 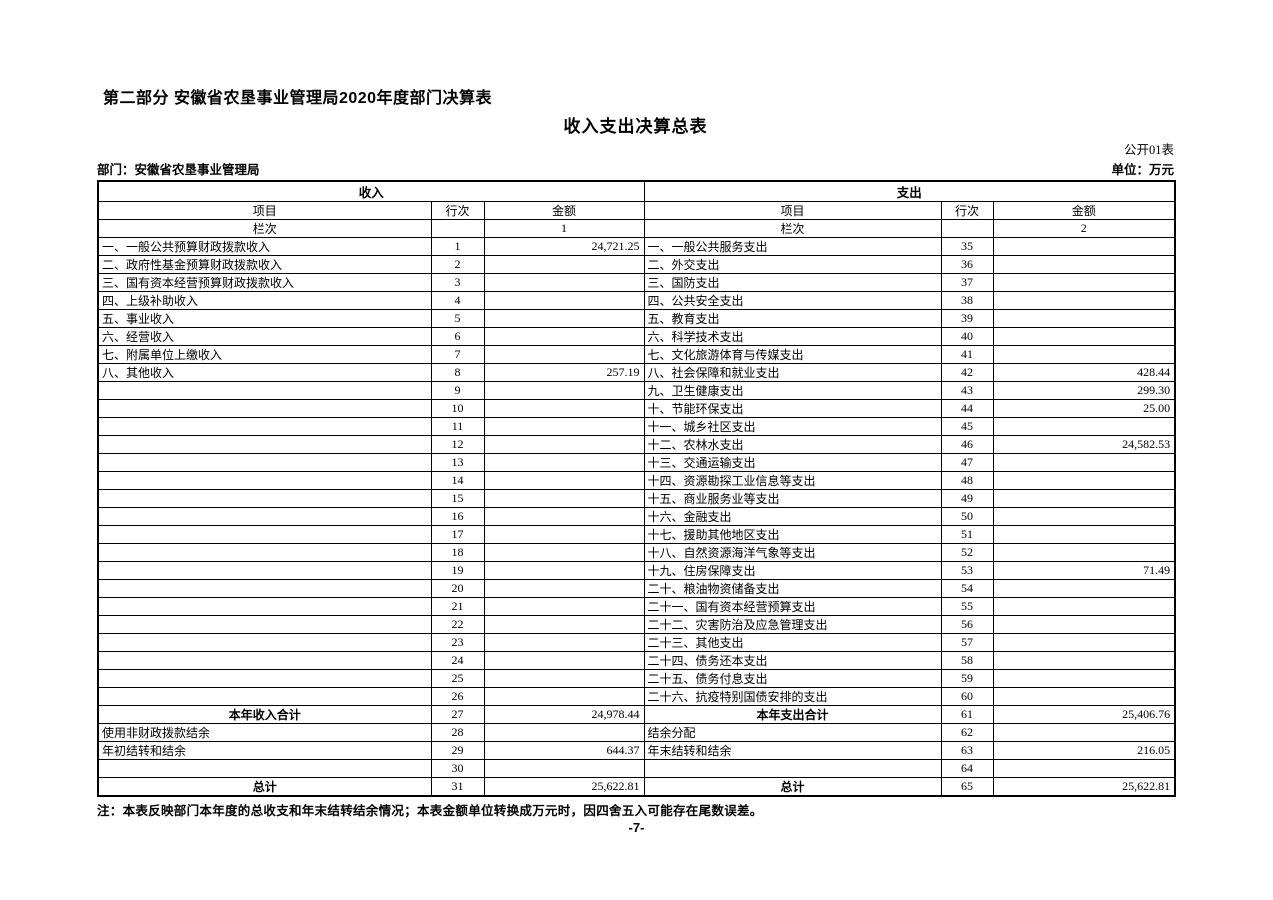 I want to click on income-rownum-cell: 23, so click(x=457, y=642).